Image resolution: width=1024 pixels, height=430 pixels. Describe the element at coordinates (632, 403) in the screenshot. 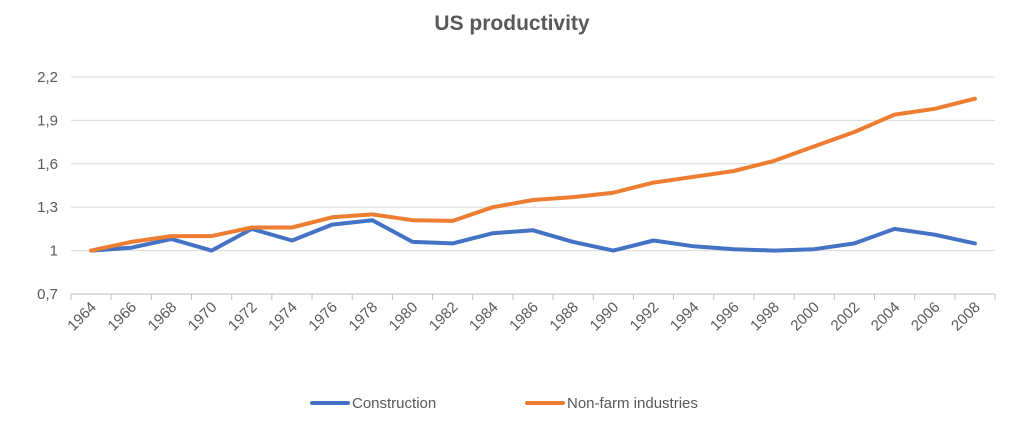

I see `legend-label: Non-farm industries` at that location.